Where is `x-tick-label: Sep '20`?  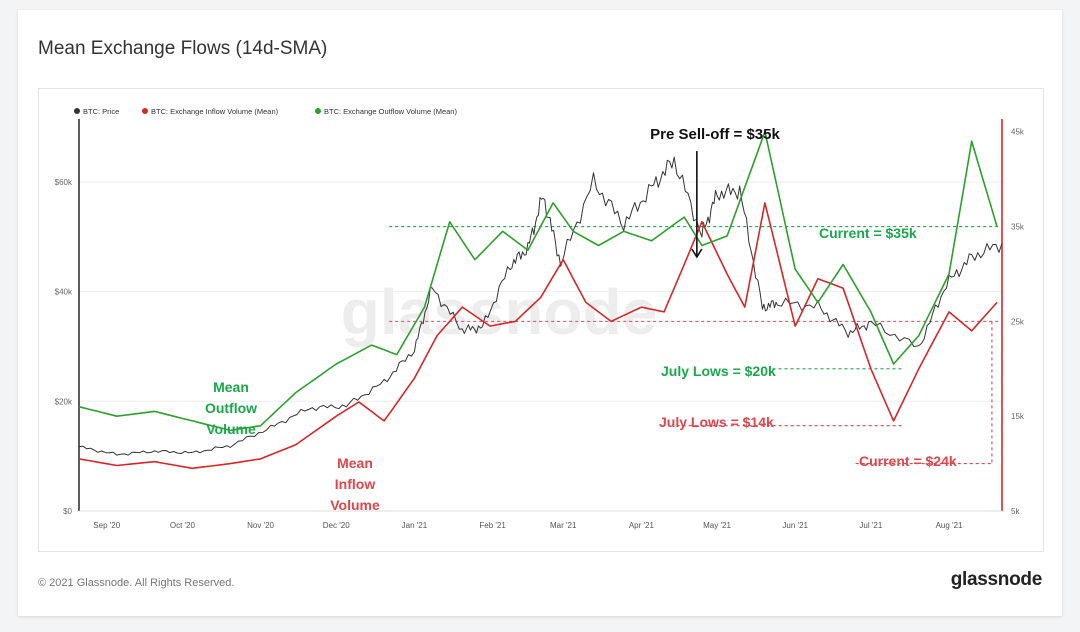
x-tick-label: Sep '20 is located at coordinates (106, 525).